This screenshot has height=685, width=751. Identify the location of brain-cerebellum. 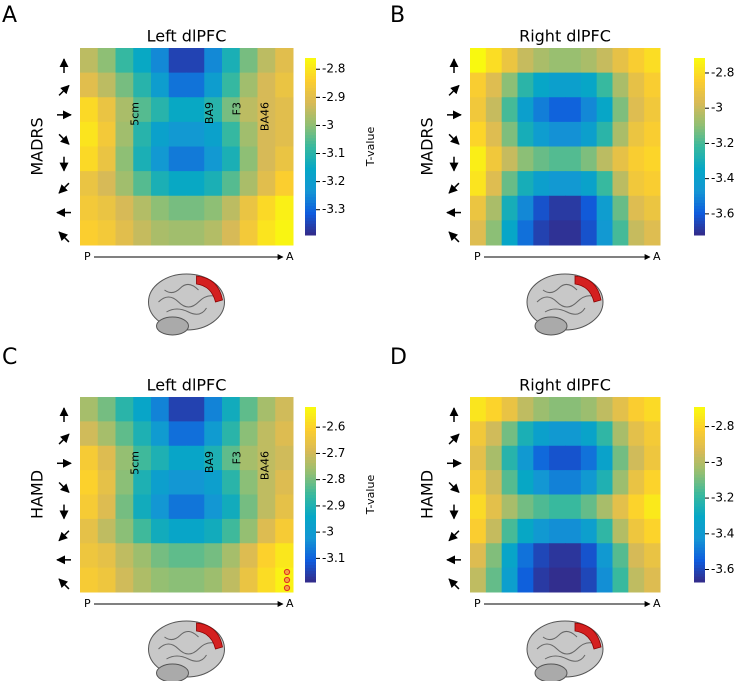
(172, 673).